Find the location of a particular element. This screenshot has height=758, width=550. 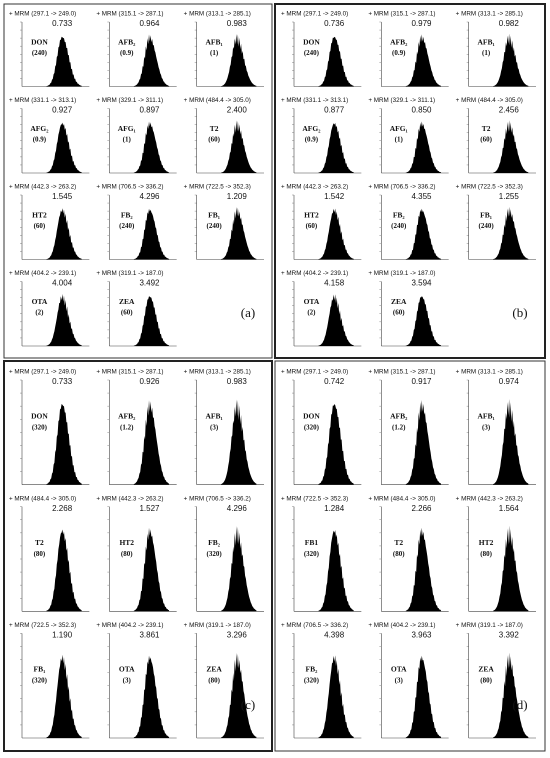

retention-time: 1.284 is located at coordinates (334, 508).